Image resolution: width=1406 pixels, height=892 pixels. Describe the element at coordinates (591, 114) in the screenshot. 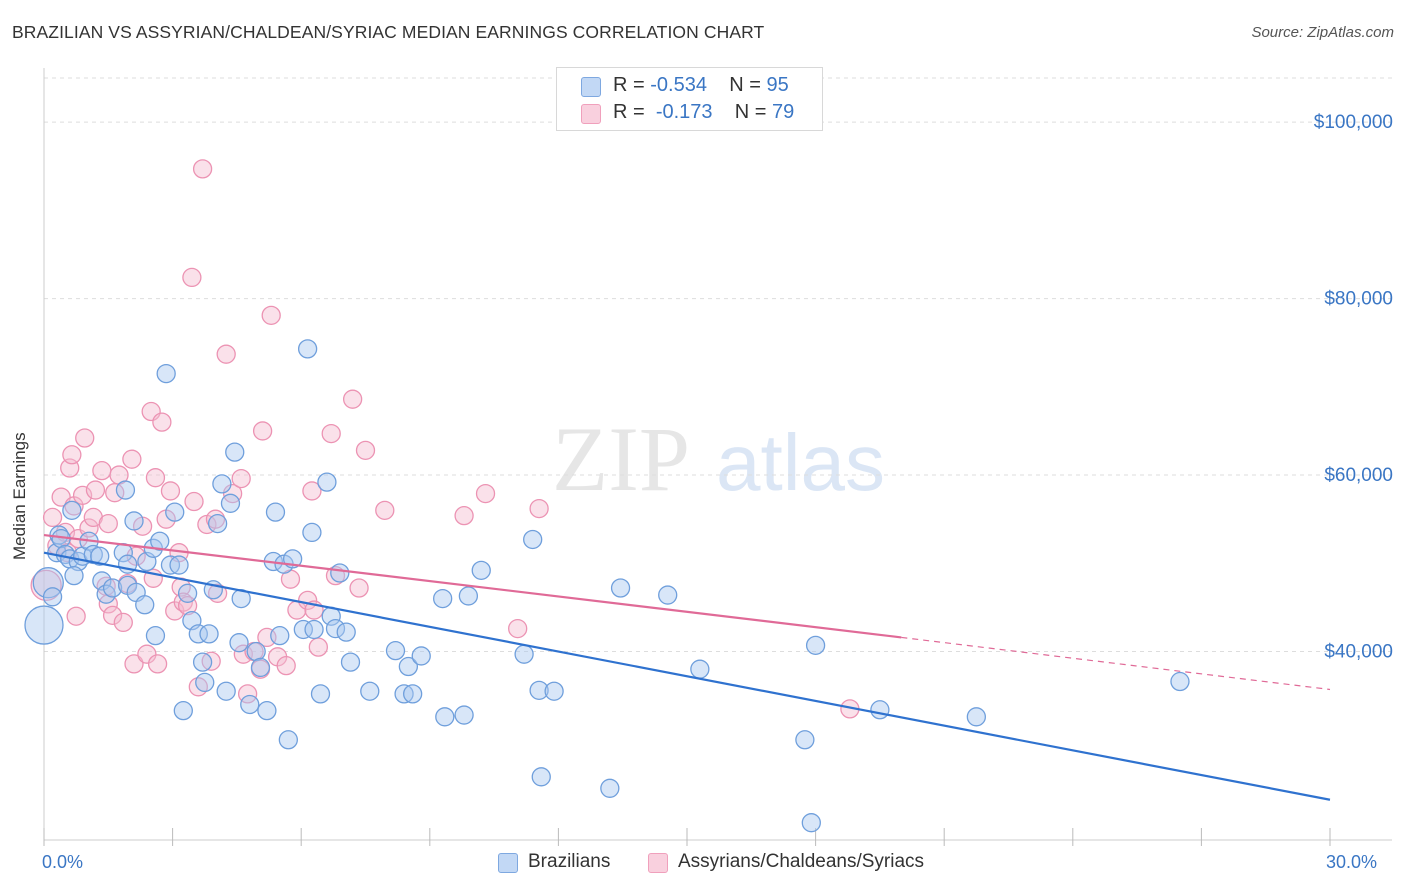

I see `legend-swatch-pink` at that location.